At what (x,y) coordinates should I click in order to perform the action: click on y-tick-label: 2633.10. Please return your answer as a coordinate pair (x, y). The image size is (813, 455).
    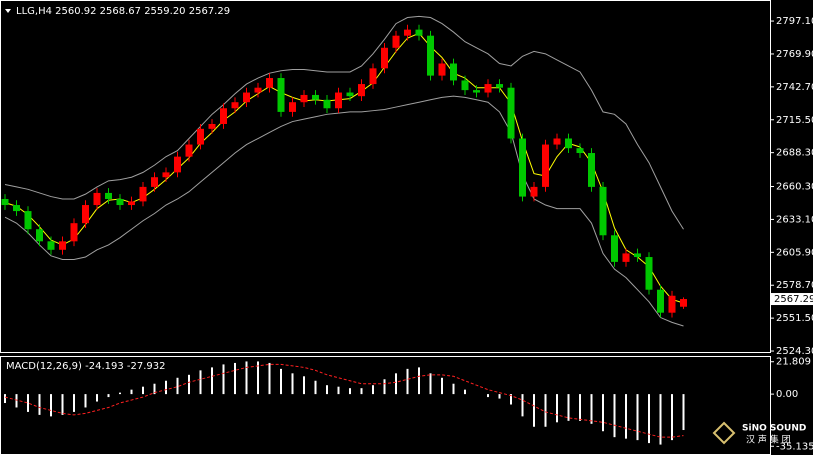
    Looking at the image, I should click on (794, 219).